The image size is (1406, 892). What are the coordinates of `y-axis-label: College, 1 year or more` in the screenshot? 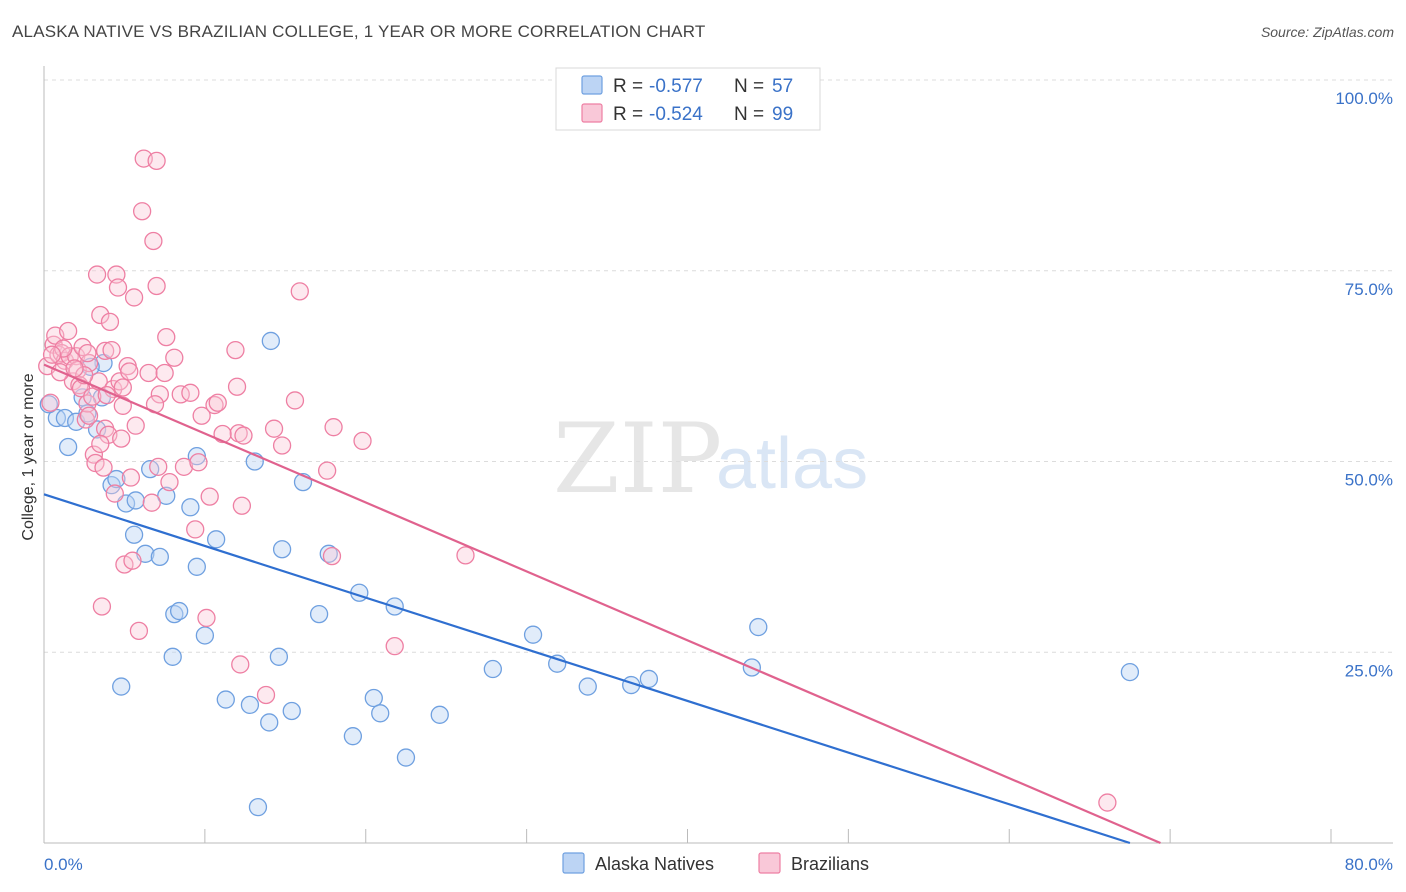 It's located at (28, 456).